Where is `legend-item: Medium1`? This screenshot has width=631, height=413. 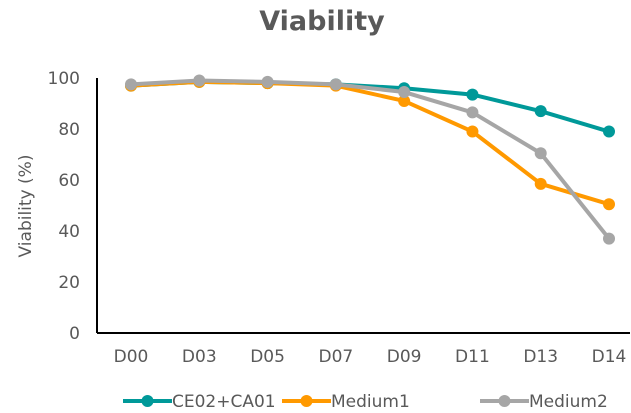
legend-item: Medium1 is located at coordinates (346, 402).